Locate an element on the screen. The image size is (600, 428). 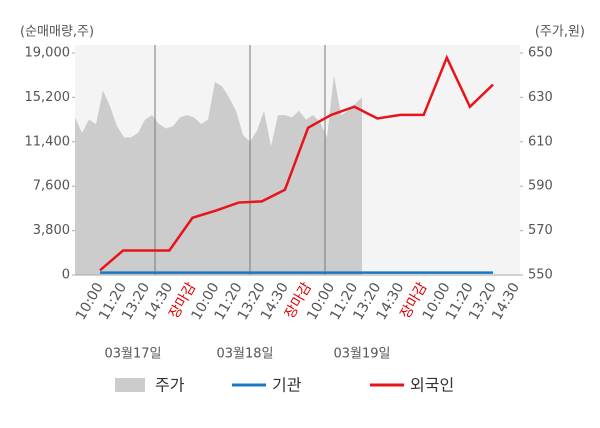
y-axis-title: (순매매량,주) is located at coordinates (57, 32).